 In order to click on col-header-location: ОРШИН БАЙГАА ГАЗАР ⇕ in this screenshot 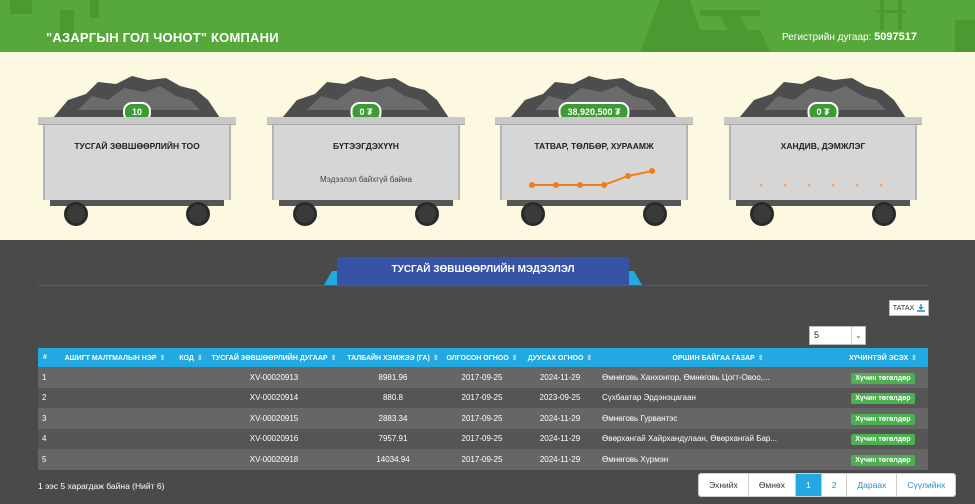, I will do `click(718, 357)`.